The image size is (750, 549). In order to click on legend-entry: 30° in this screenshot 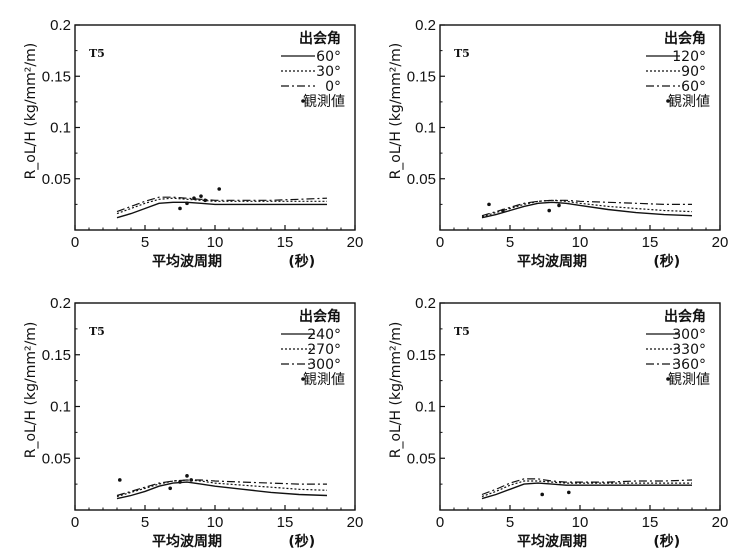, I will do `click(328, 72)`.